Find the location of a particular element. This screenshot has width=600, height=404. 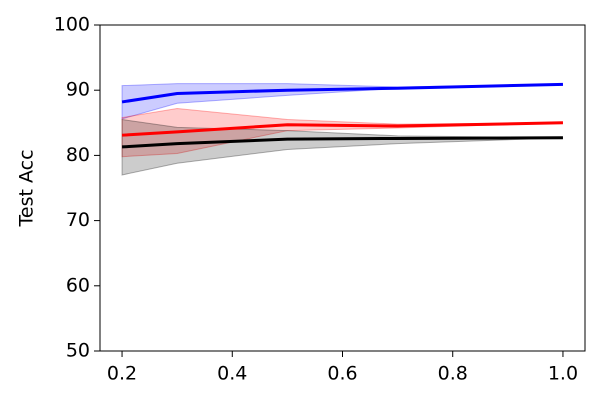

x-tick-label: 0.2 is located at coordinates (122, 374).